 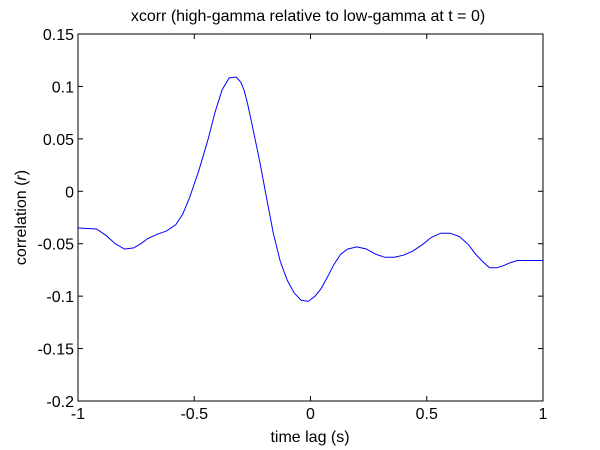 I want to click on x-tick-label: 0, so click(x=310, y=414).